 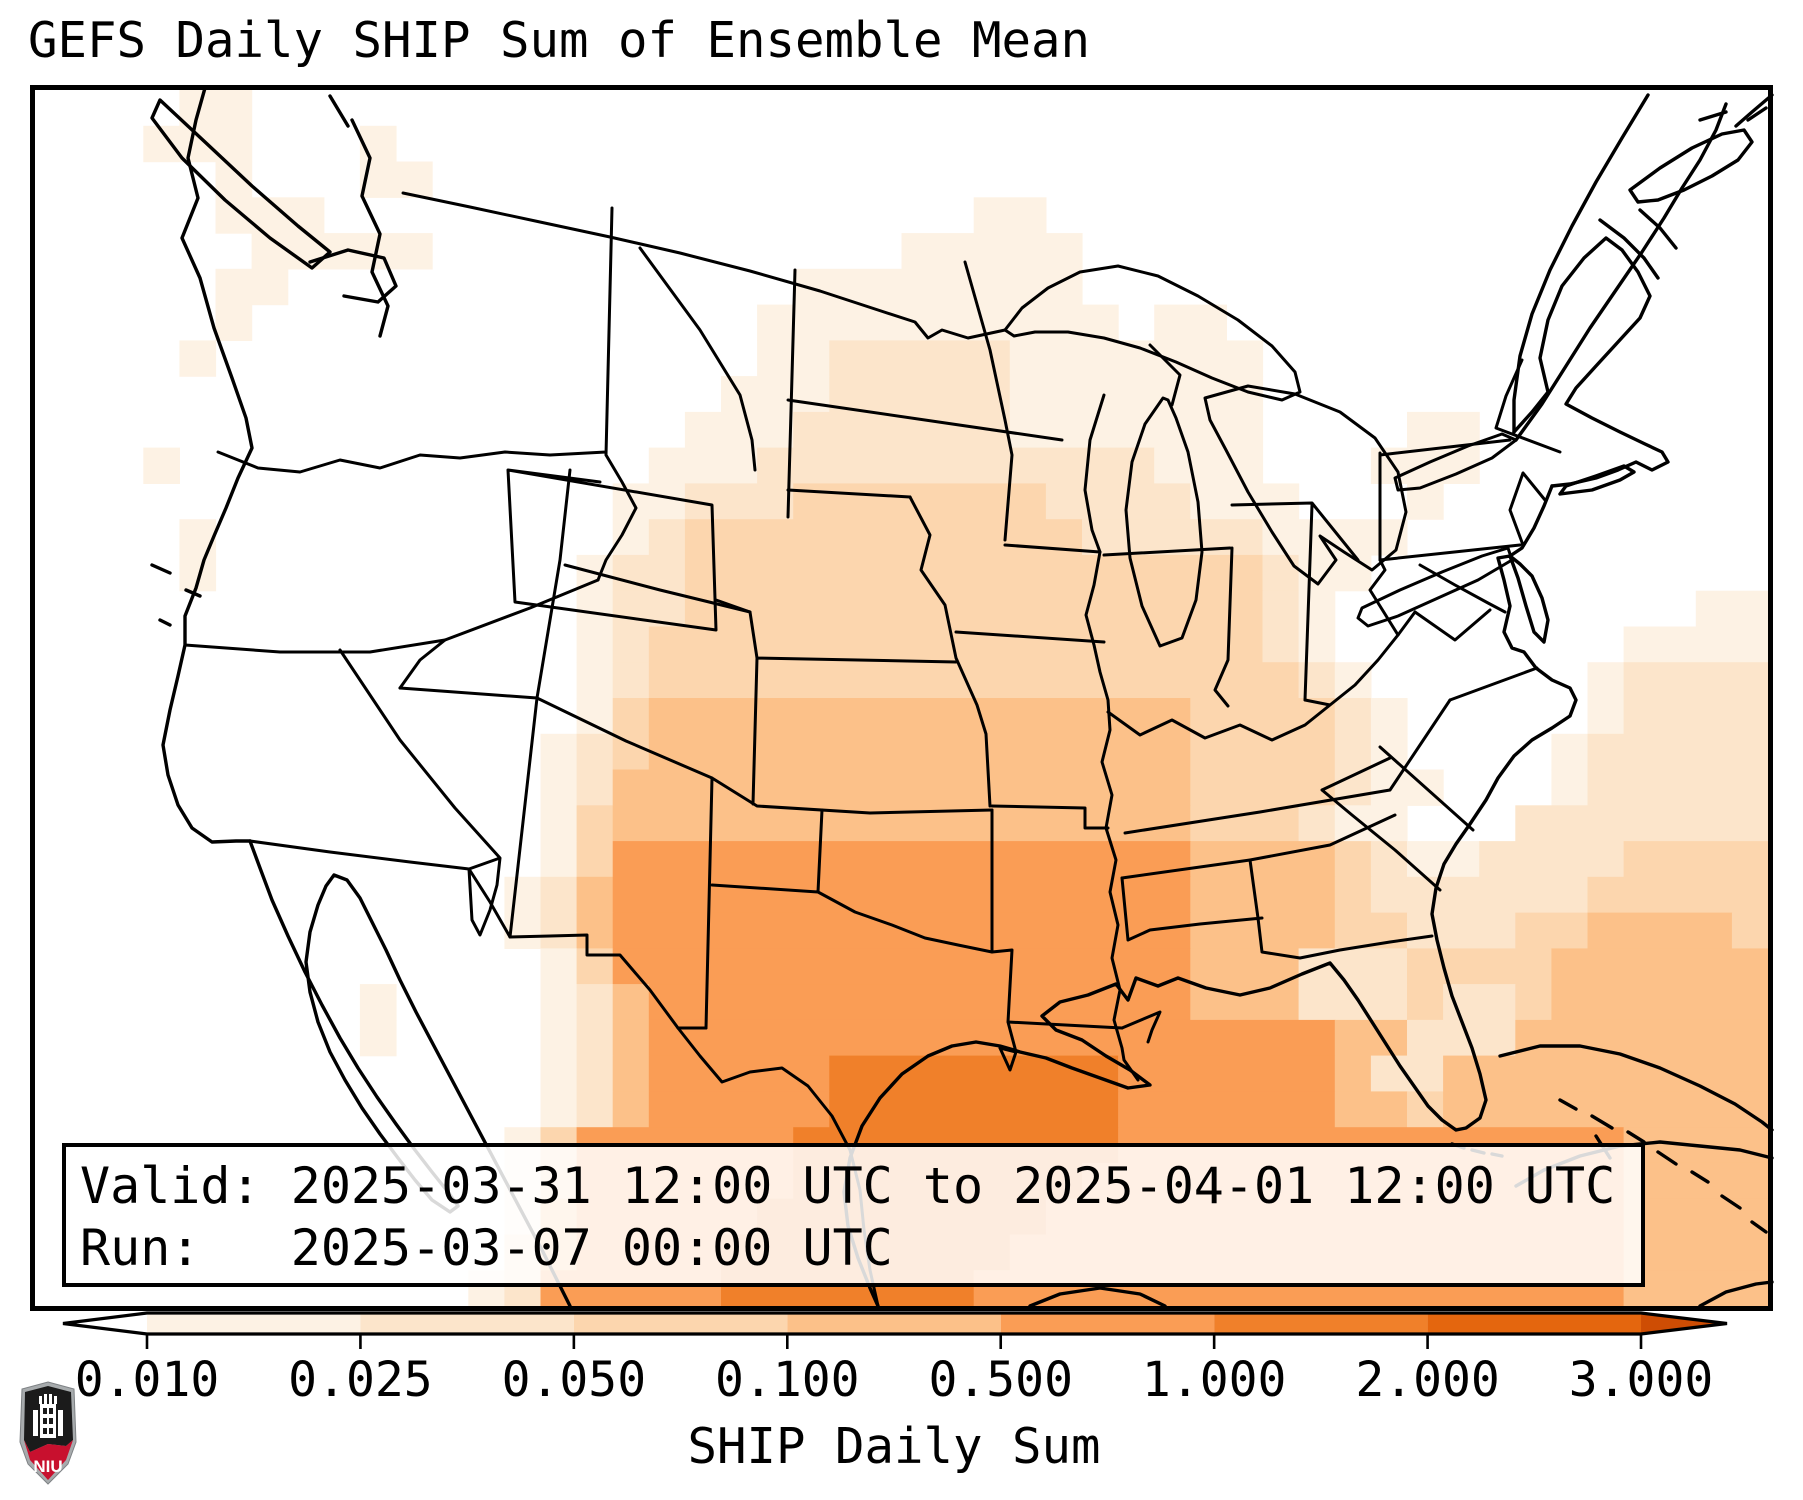 I want to click on upper-mississippi, so click(x=1111, y=737).